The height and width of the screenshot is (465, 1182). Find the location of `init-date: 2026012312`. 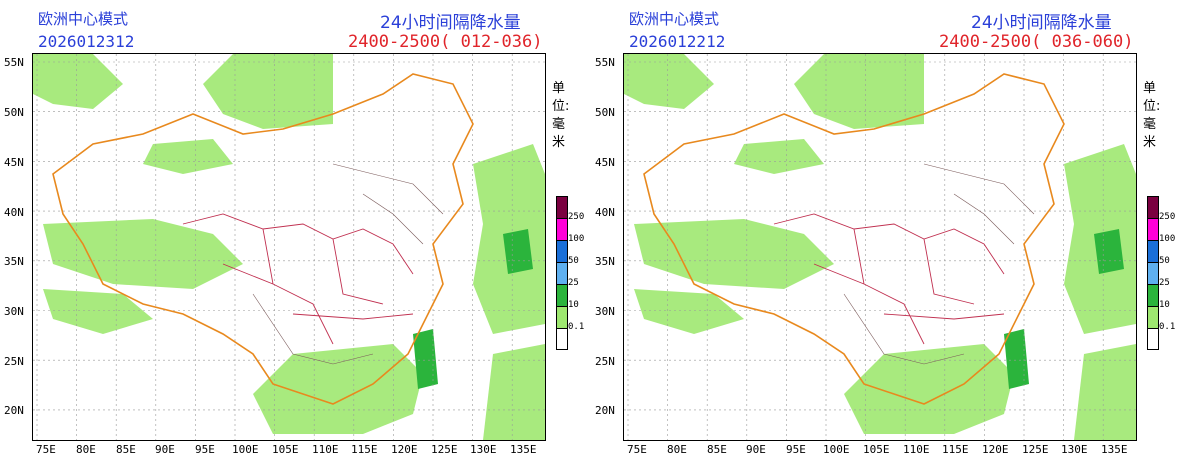

init-date: 2026012312 is located at coordinates (86, 41).